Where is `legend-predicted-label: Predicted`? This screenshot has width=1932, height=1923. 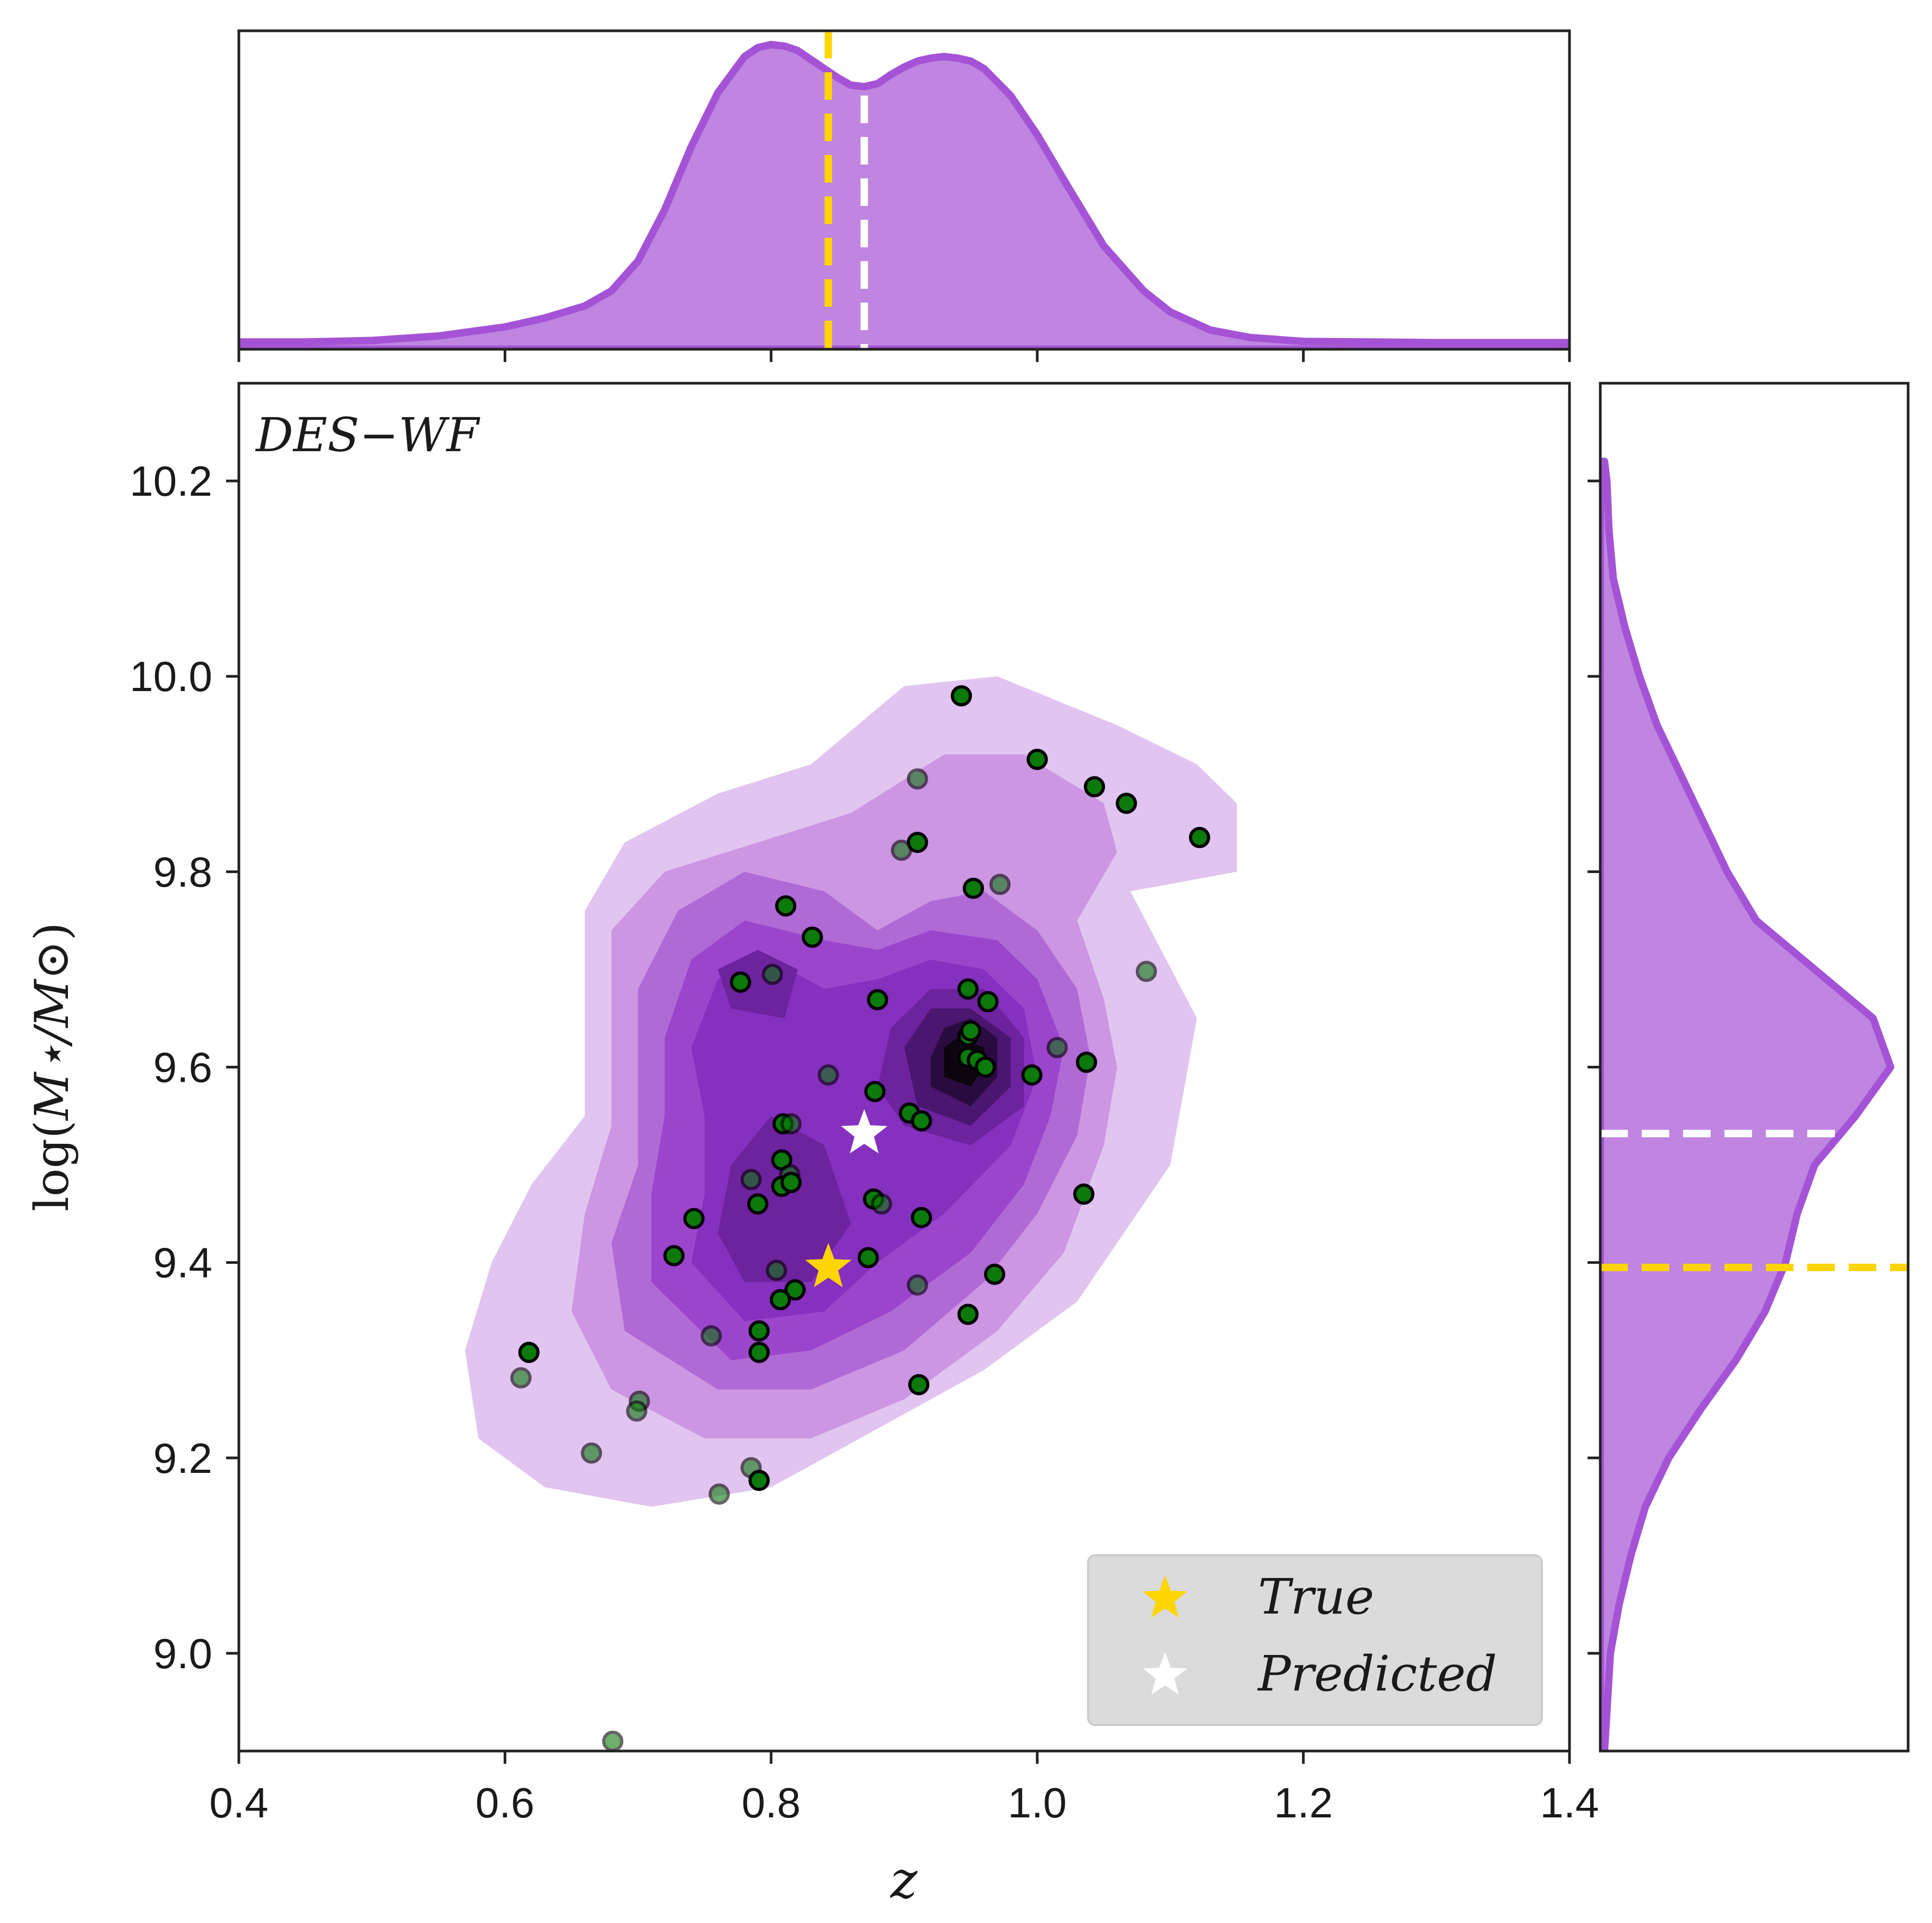 legend-predicted-label: Predicted is located at coordinates (1377, 1673).